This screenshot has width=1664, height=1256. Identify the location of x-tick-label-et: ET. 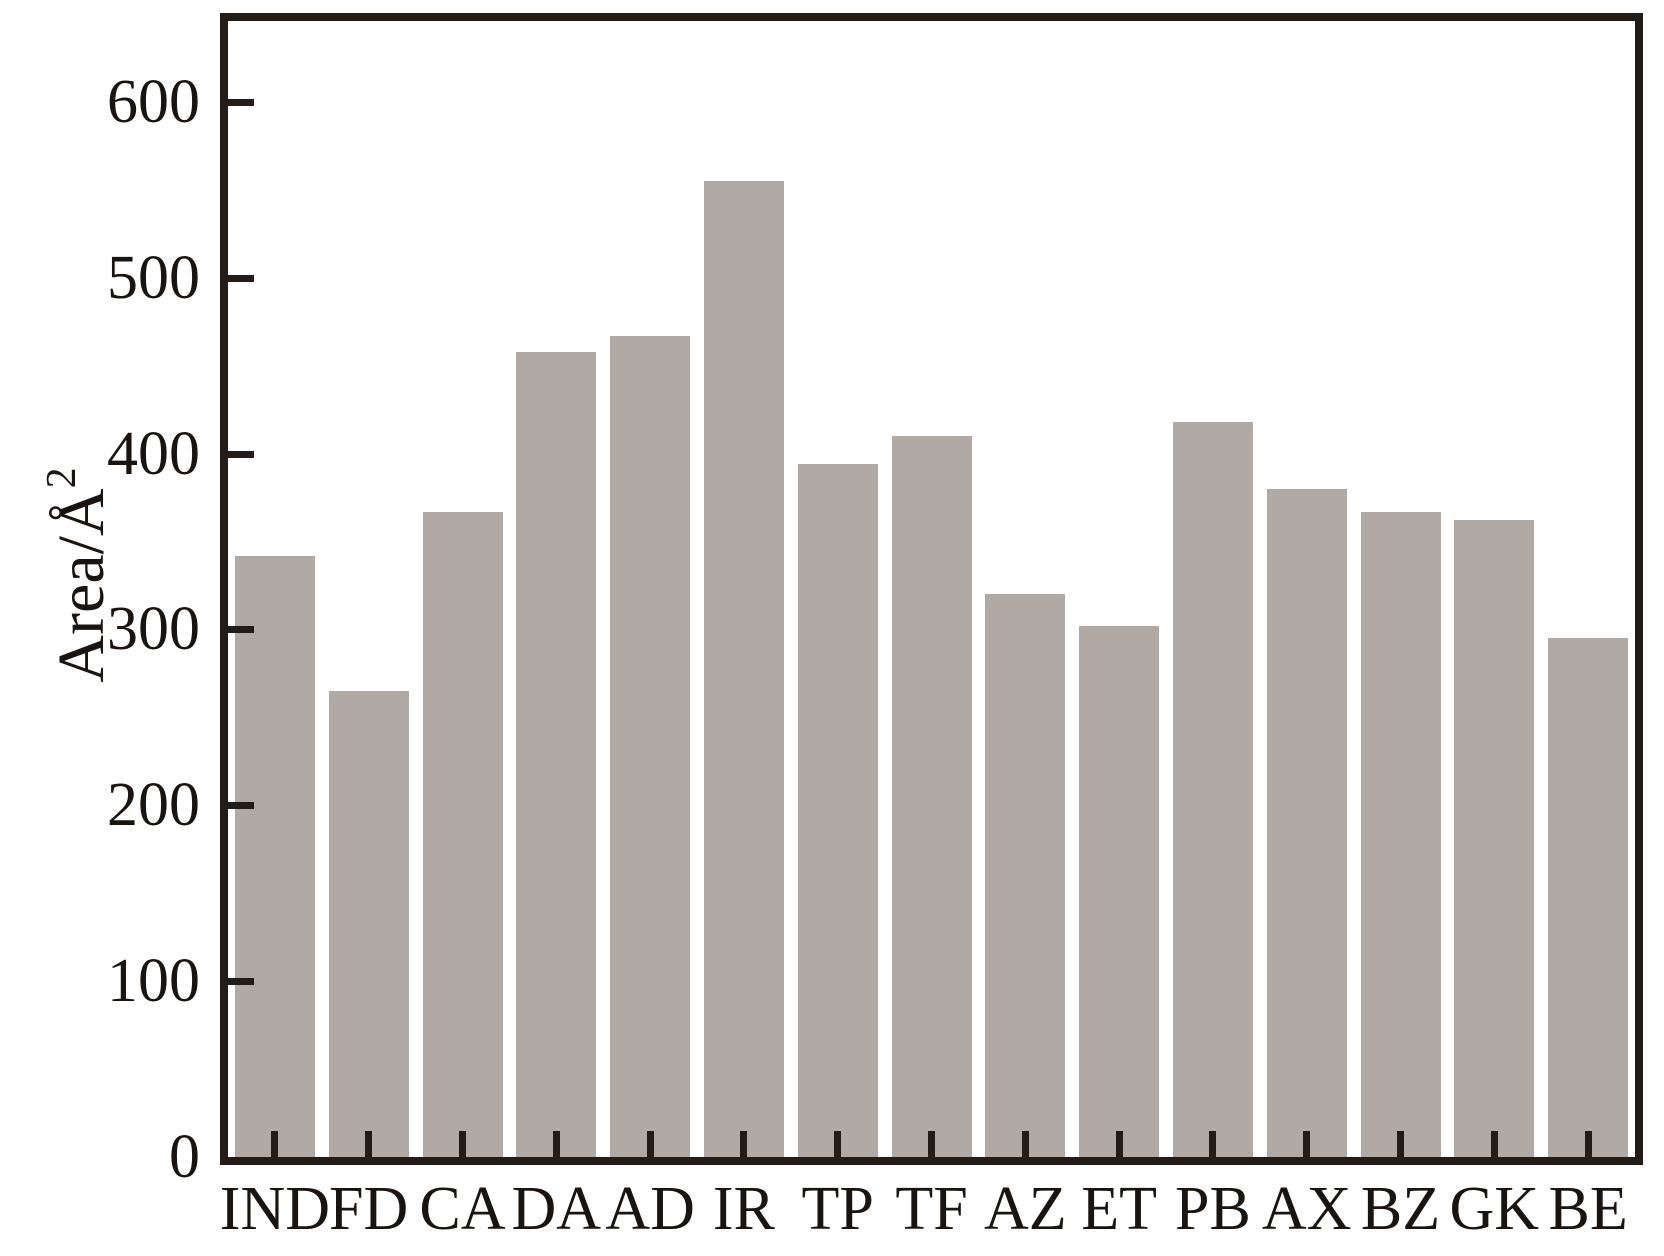
(1119, 1209).